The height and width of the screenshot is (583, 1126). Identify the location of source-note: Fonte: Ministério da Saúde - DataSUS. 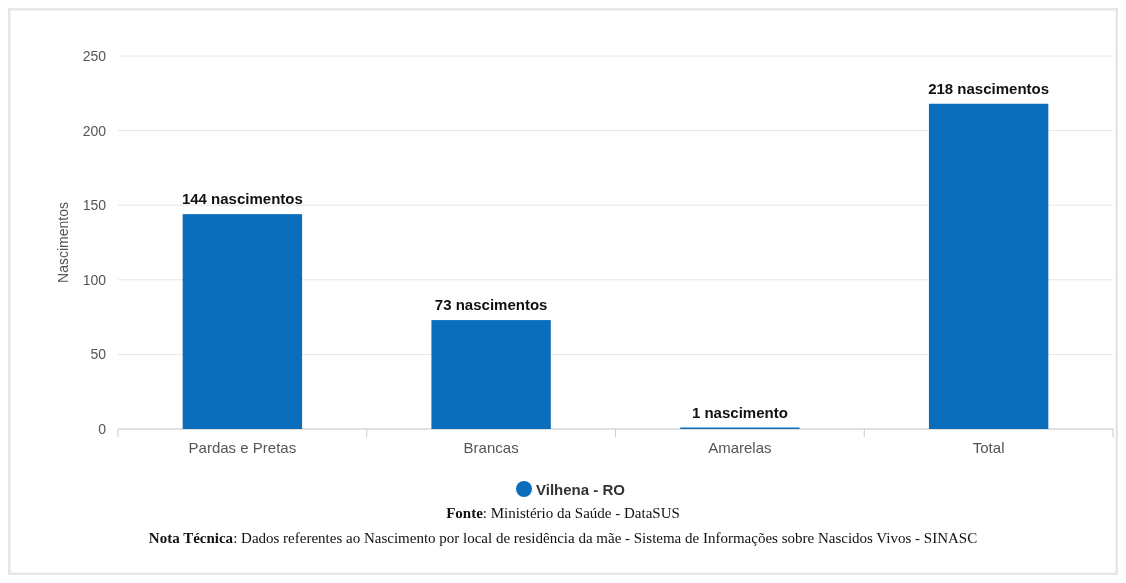
(563, 513).